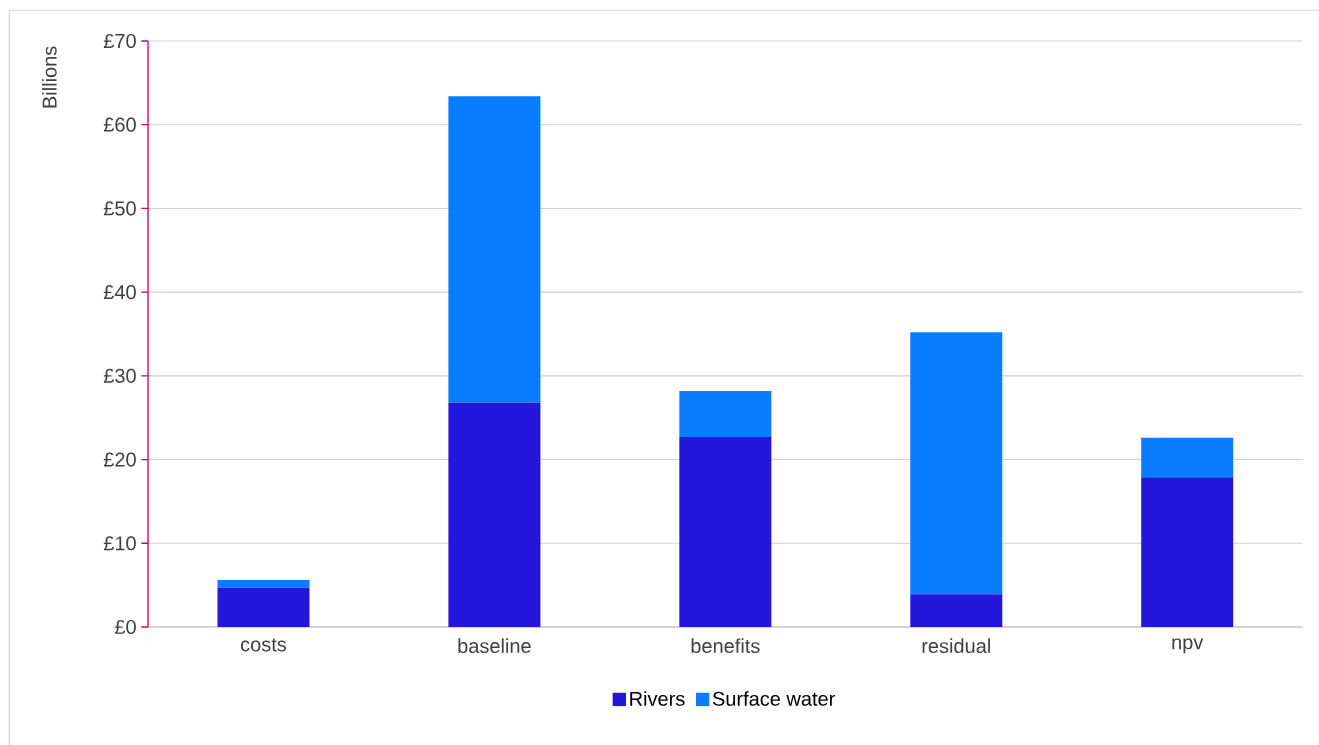 This screenshot has width=1319, height=745. I want to click on y-tick-label: £40, so click(119, 292).